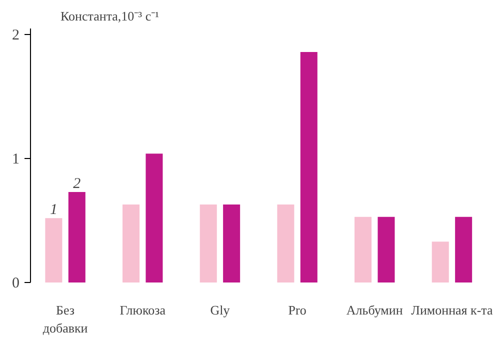 This screenshot has width=496, height=338. What do you see at coordinates (452, 310) in the screenshot?
I see `x-tick-label: Лимонная к-та` at bounding box center [452, 310].